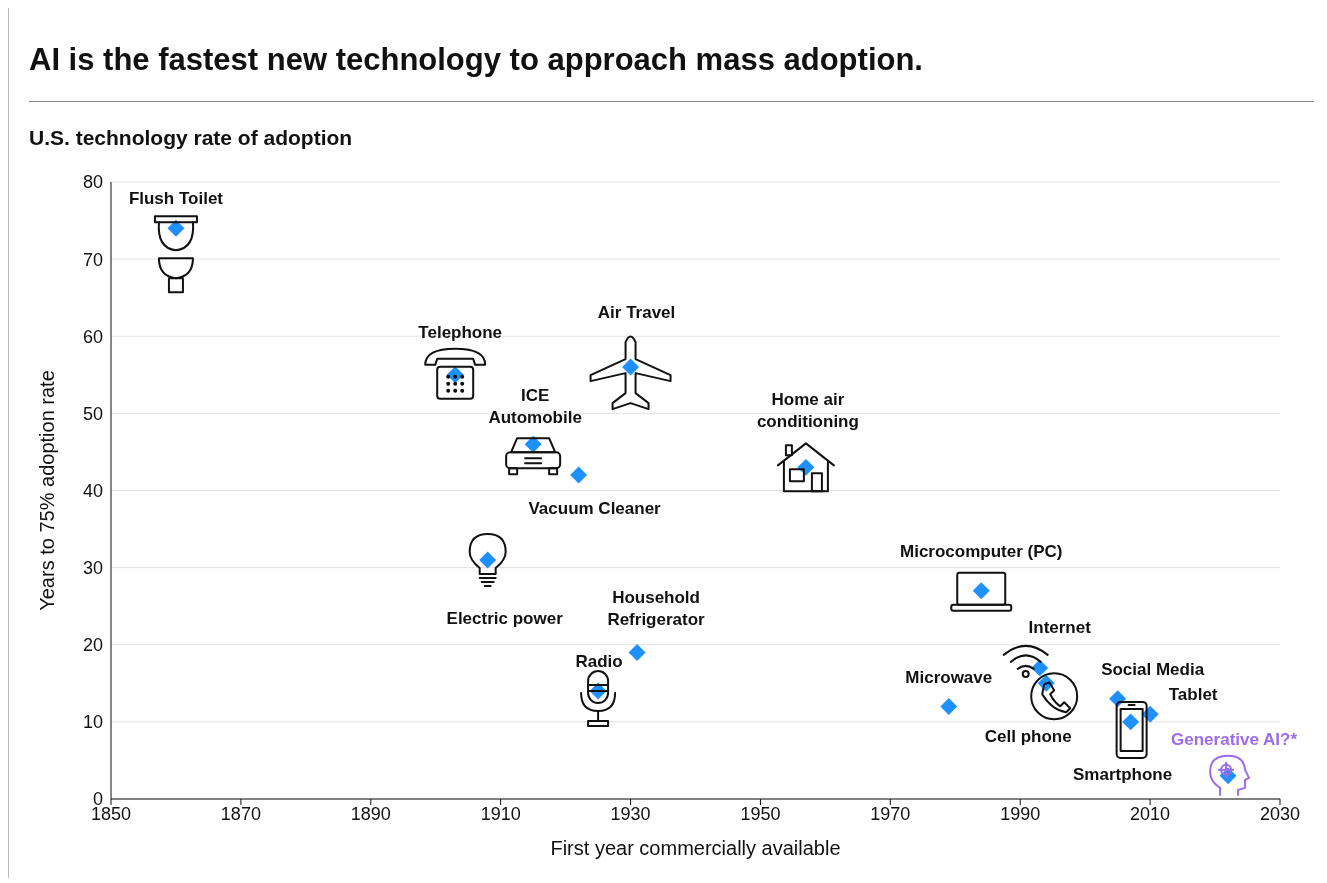  What do you see at coordinates (191, 138) in the screenshot?
I see `chart-subtitle: U.S. technology rate of adoption` at bounding box center [191, 138].